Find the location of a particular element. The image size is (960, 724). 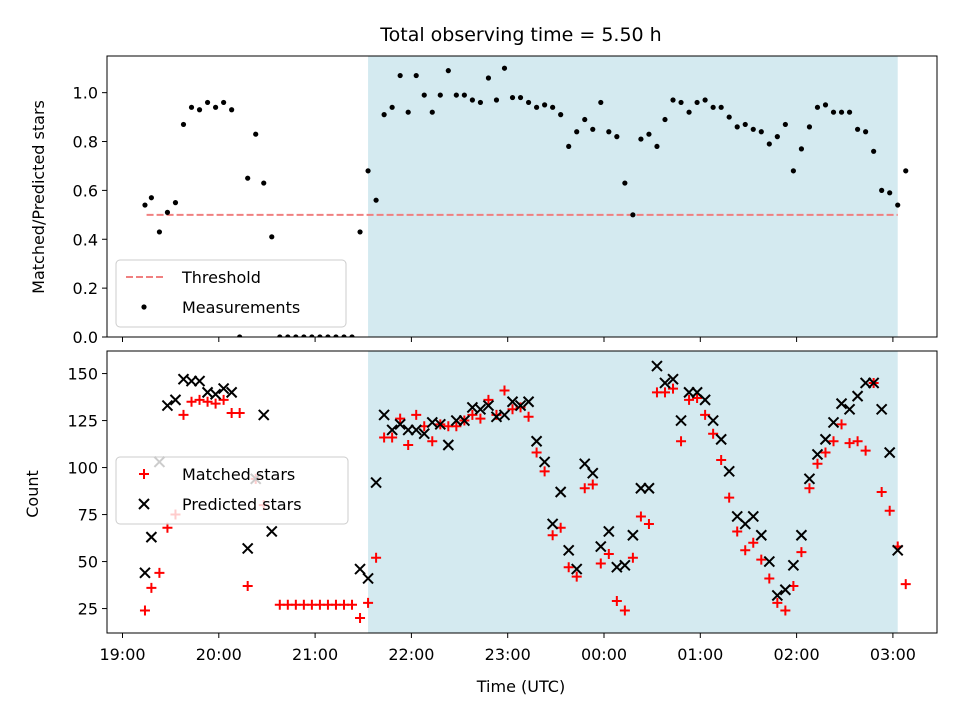

x-tick-label: 01:00 is located at coordinates (700, 654).